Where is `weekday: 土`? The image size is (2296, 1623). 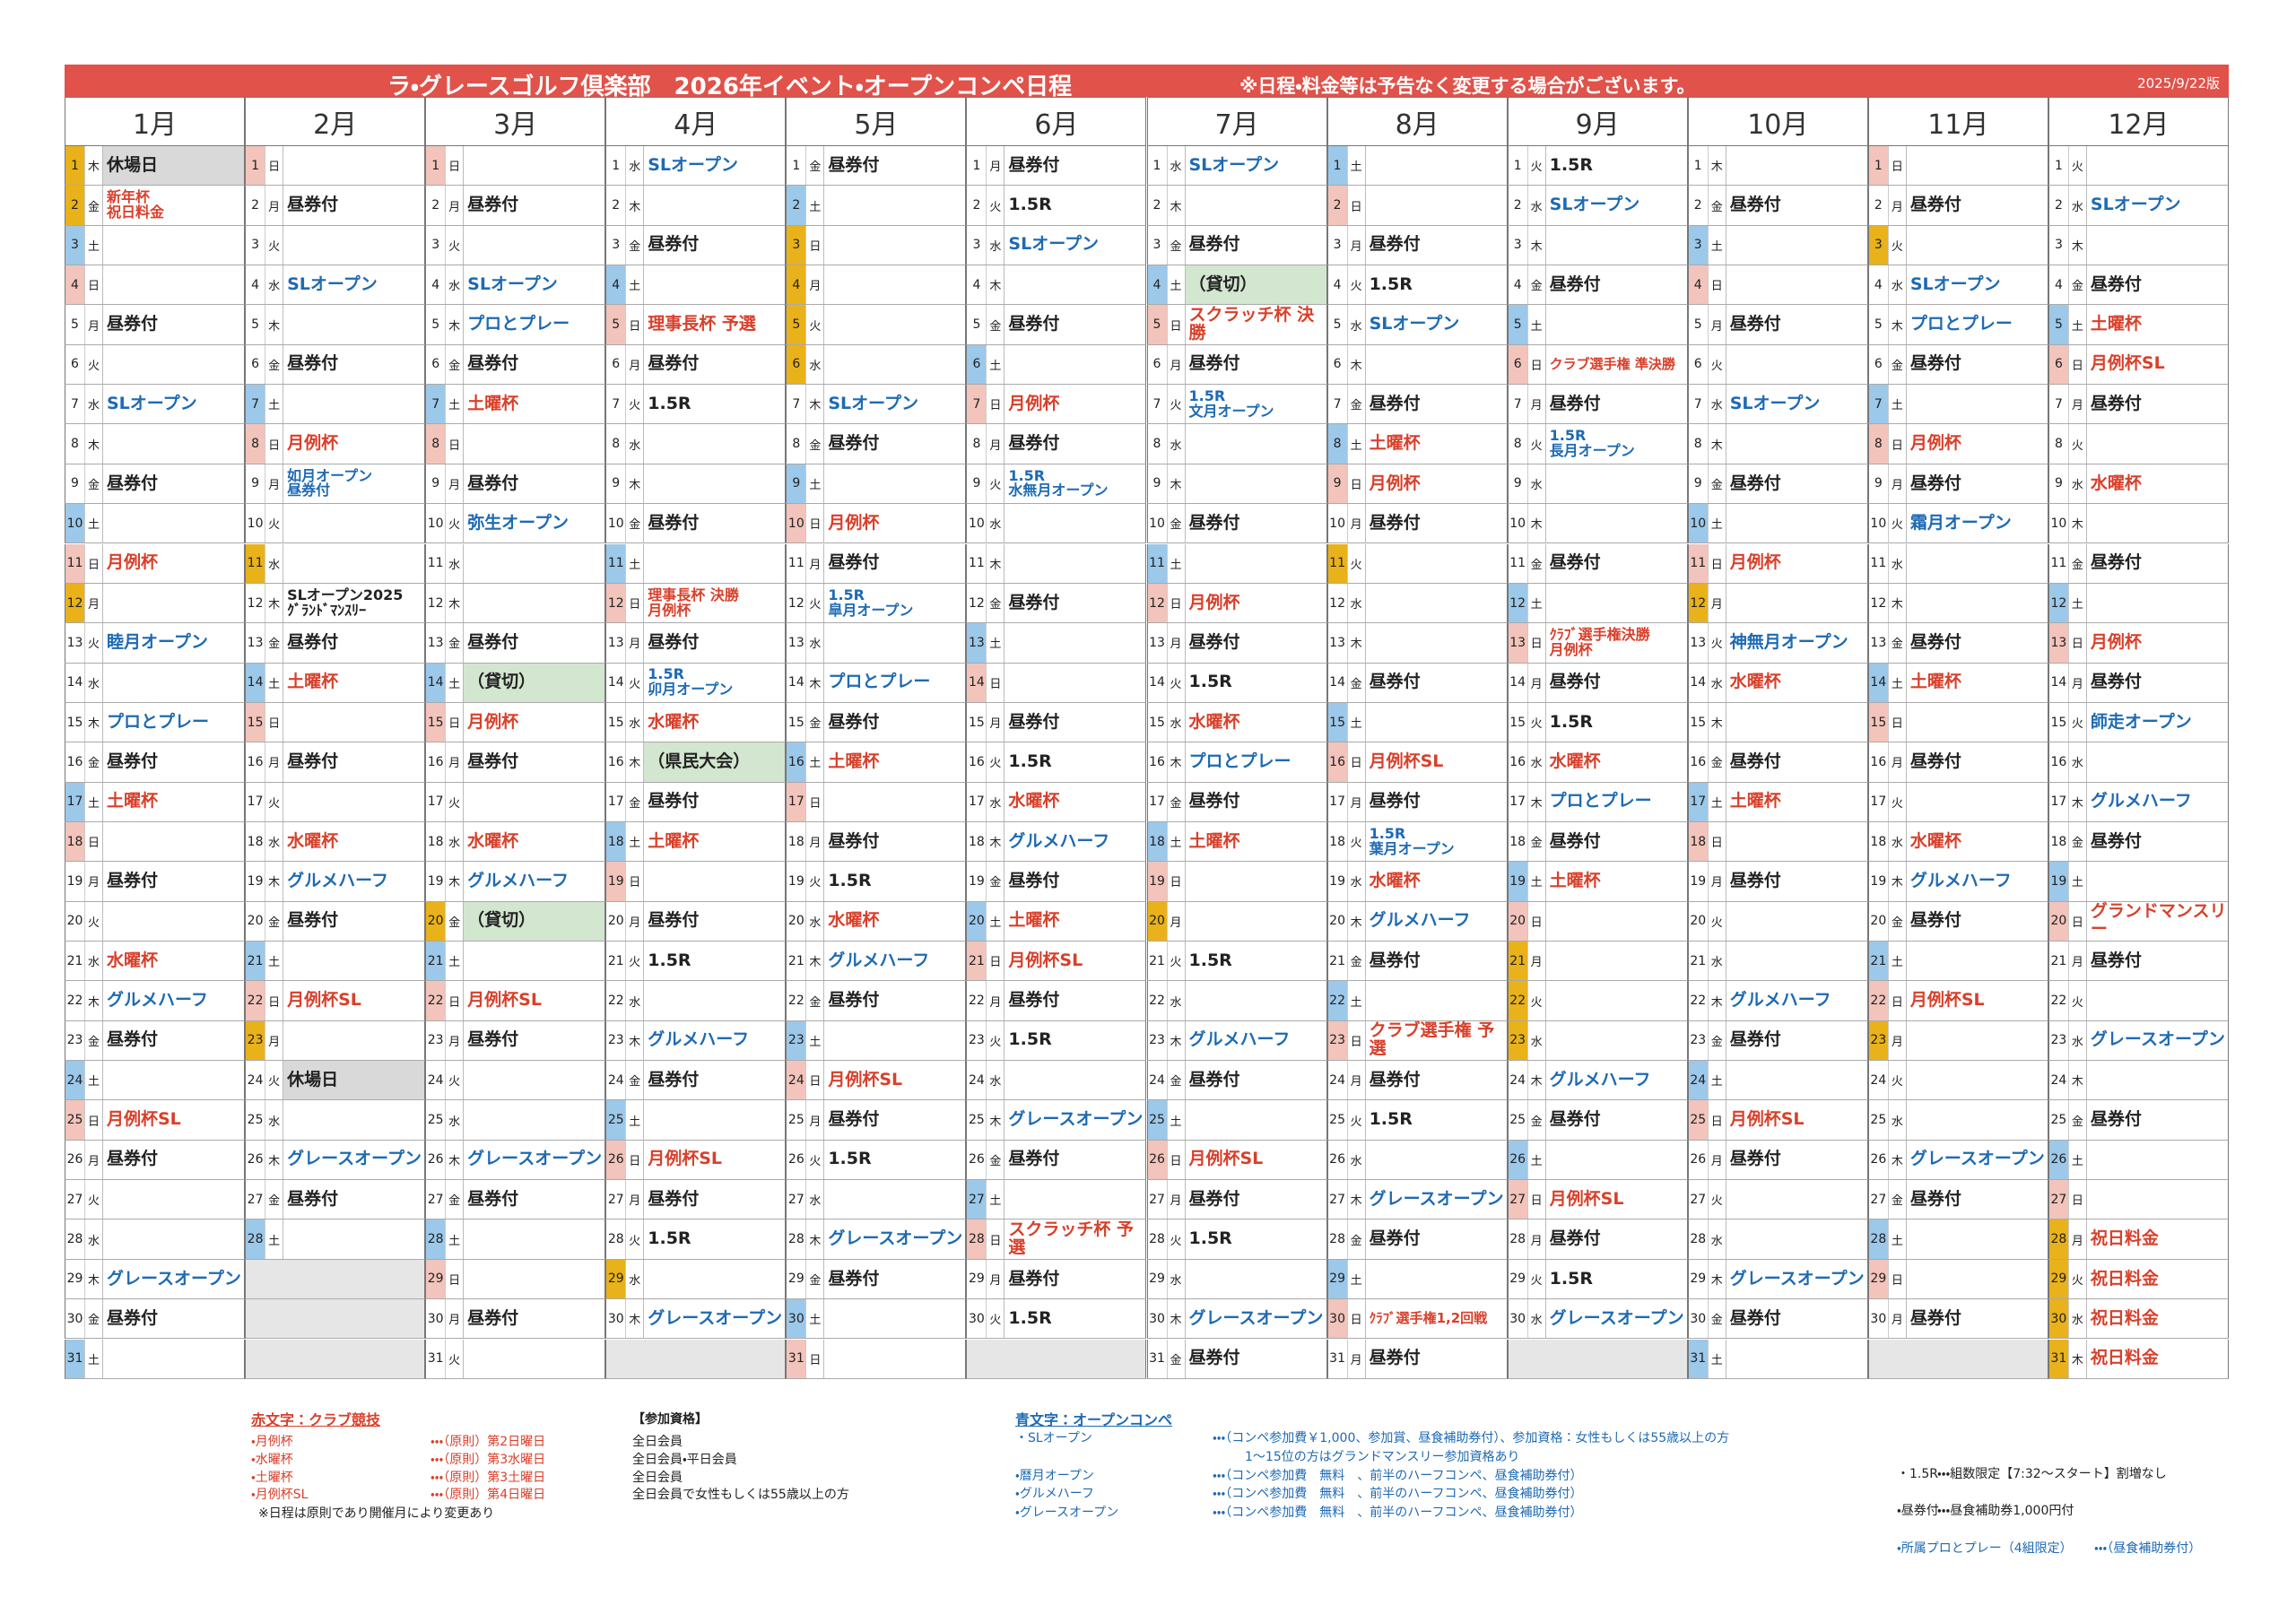 weekday: 土 is located at coordinates (274, 962).